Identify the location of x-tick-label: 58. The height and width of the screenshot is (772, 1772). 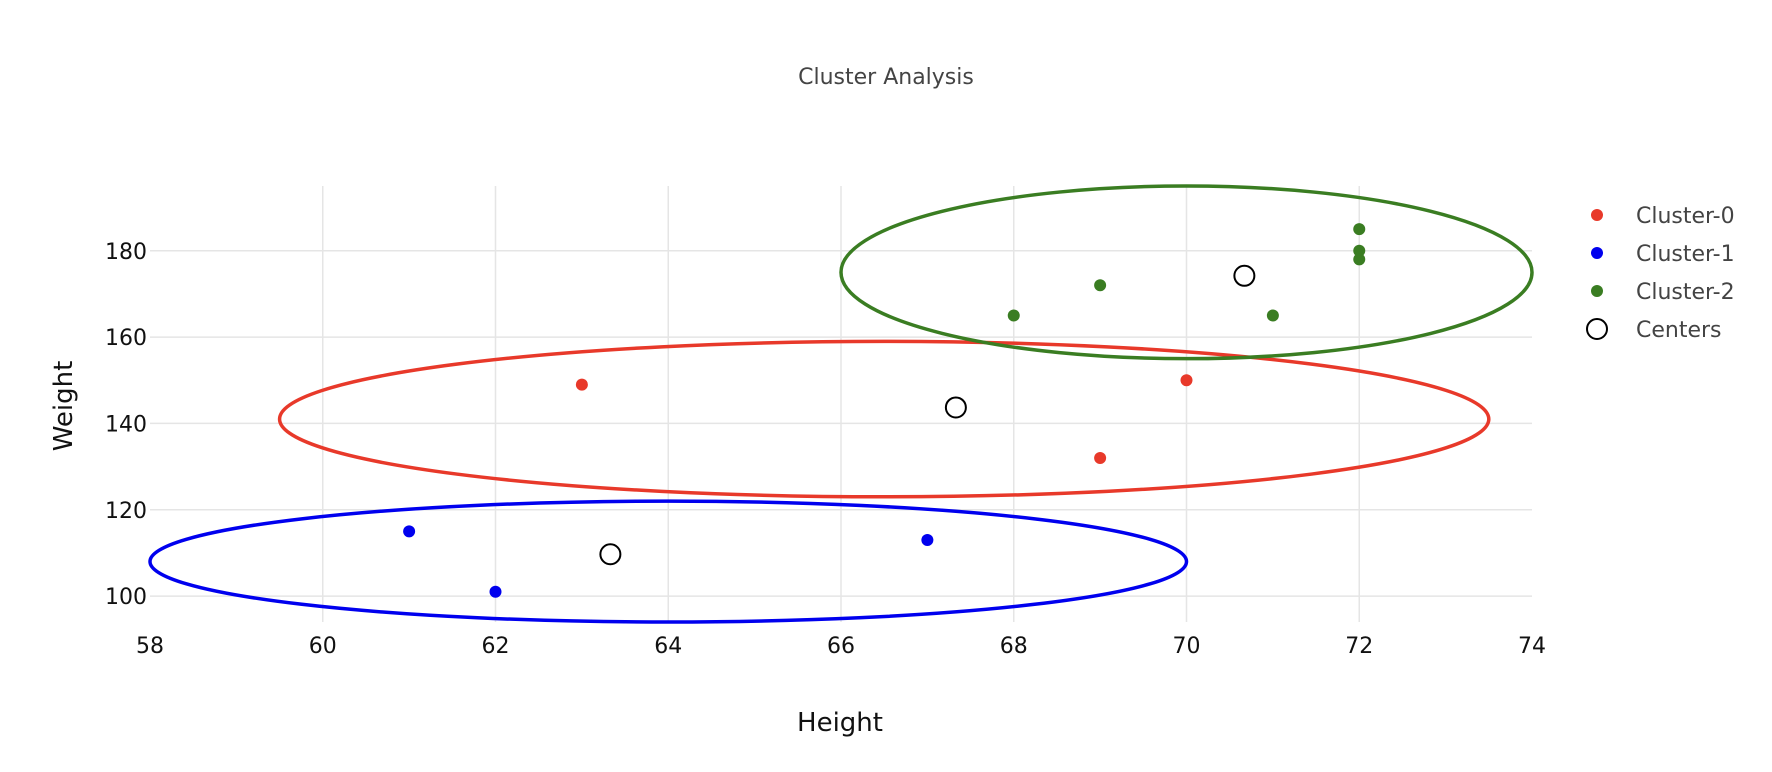
(150, 646).